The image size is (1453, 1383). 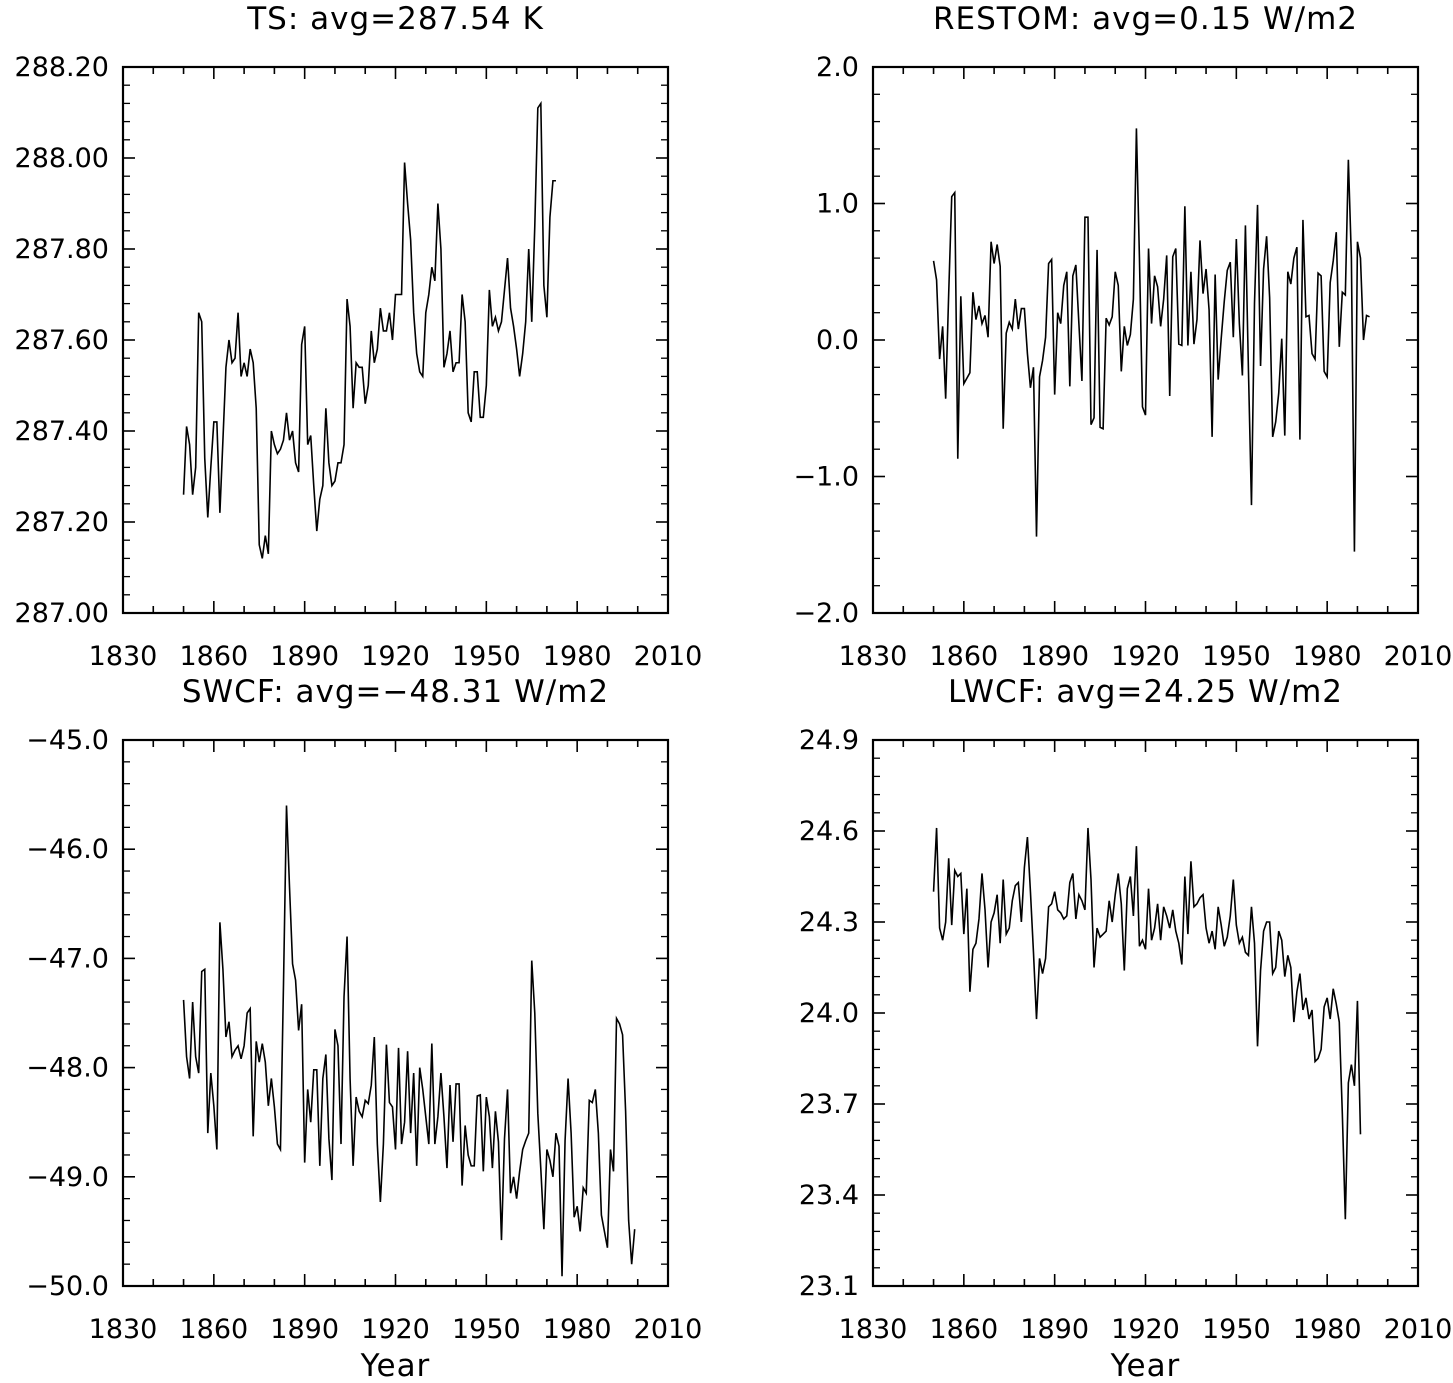 What do you see at coordinates (62, 522) in the screenshot?
I see `ts-y-tick-label: 287.20` at bounding box center [62, 522].